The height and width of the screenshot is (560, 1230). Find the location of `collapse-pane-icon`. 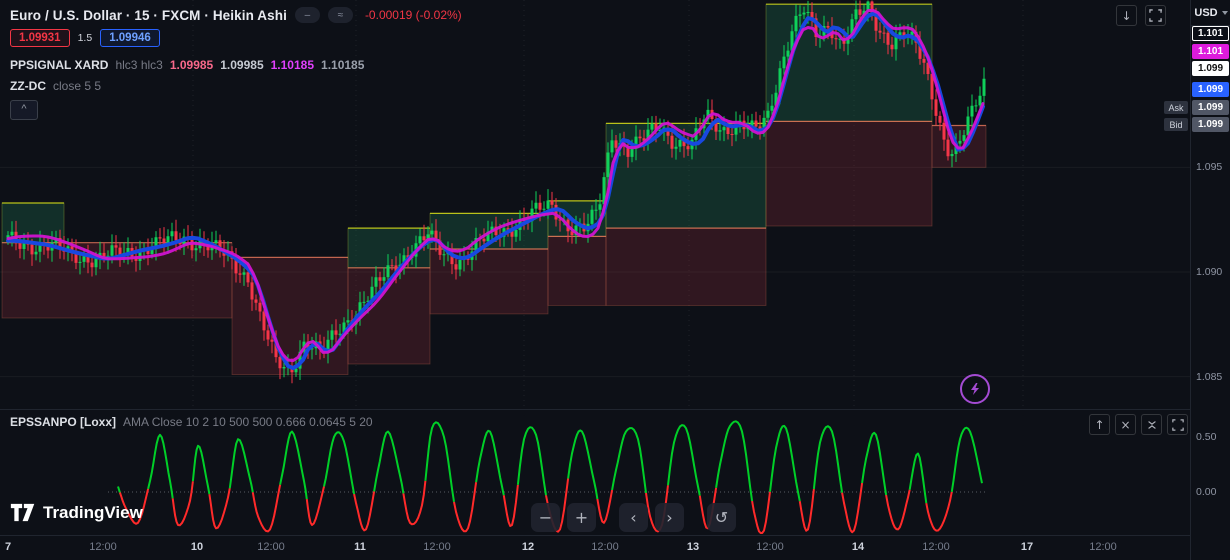

collapse-pane-icon is located at coordinates (1151, 424).